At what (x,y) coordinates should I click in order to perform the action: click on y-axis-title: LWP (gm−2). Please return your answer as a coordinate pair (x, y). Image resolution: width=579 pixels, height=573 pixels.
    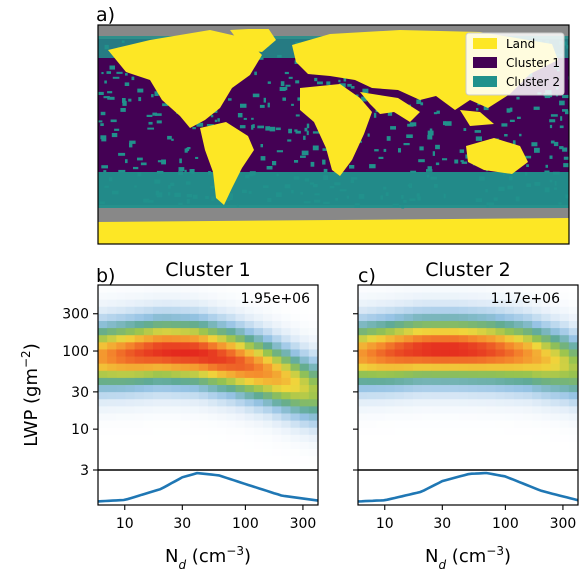
    Looking at the image, I should click on (30, 394).